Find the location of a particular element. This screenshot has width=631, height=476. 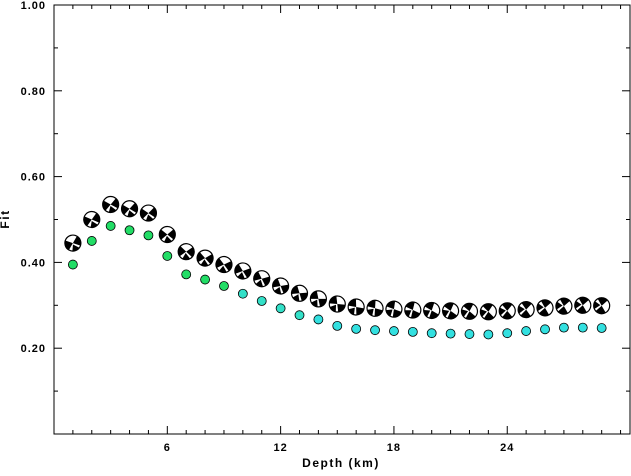

y-tick-label: 0.80 is located at coordinates (33, 92).